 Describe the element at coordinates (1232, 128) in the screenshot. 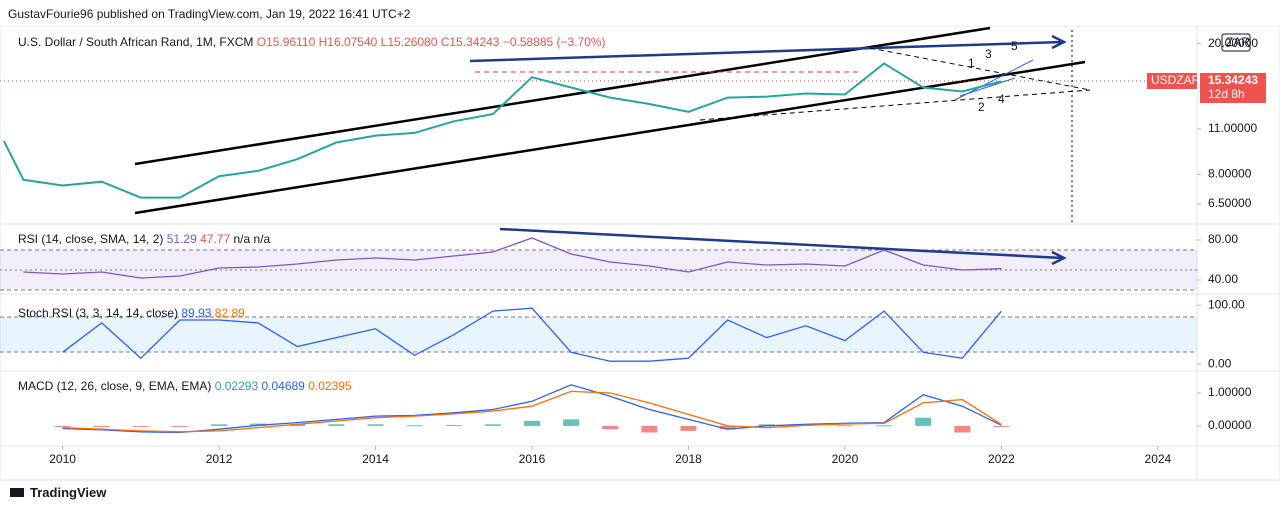

I see `y-tick-label: 11.00000` at that location.